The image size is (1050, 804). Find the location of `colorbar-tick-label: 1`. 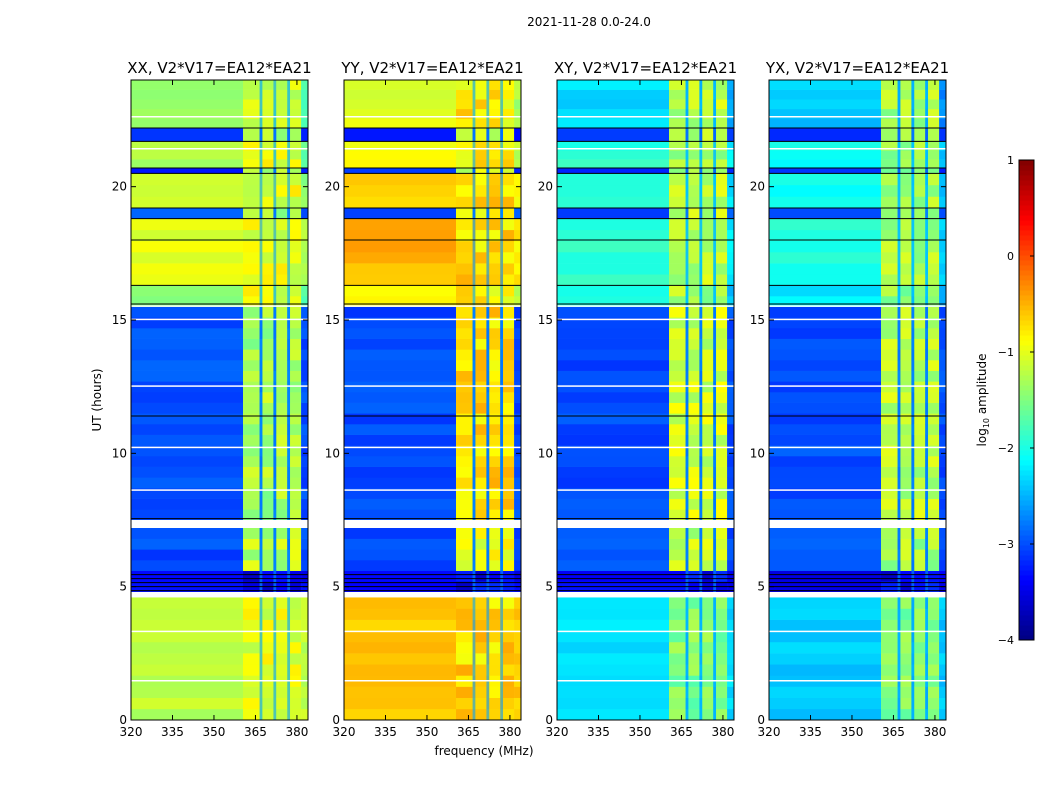

colorbar-tick-label: 1 is located at coordinates (1010, 160).